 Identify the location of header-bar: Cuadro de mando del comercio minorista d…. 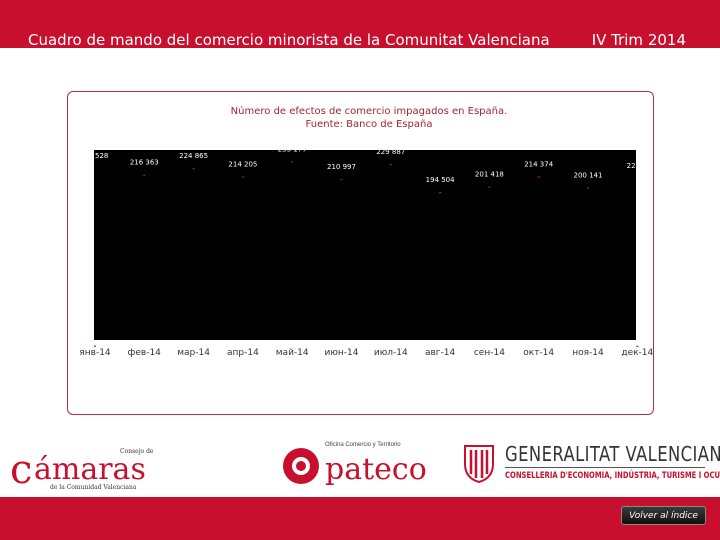
(360, 24).